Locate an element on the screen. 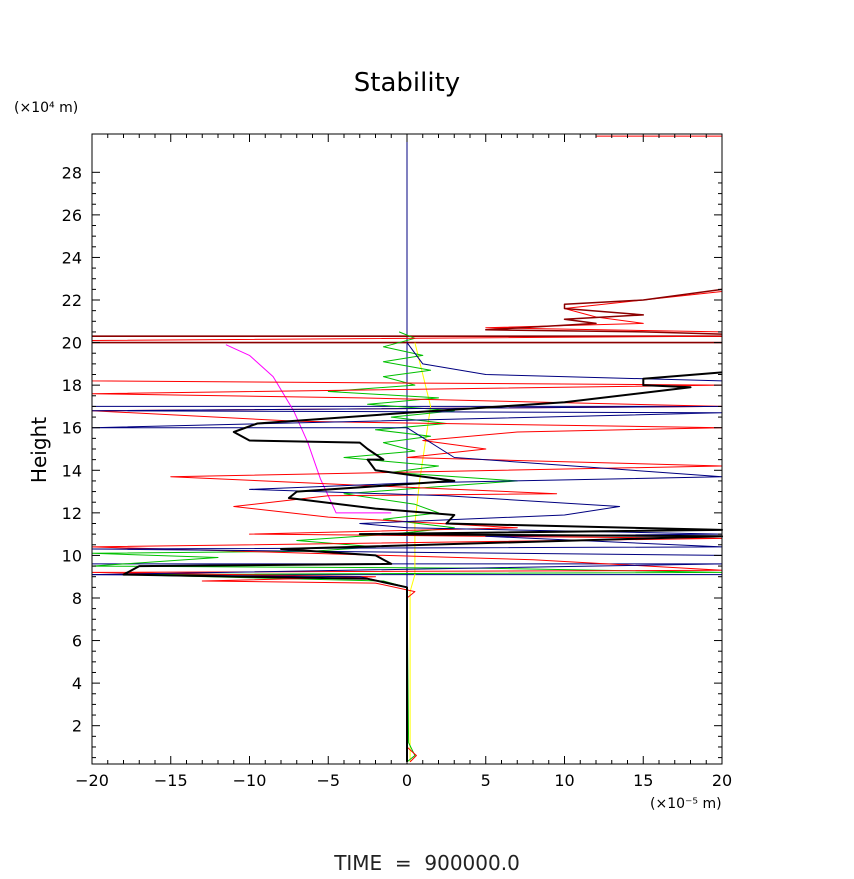 The image size is (854, 879). y-tick-label: 2 is located at coordinates (77, 726).